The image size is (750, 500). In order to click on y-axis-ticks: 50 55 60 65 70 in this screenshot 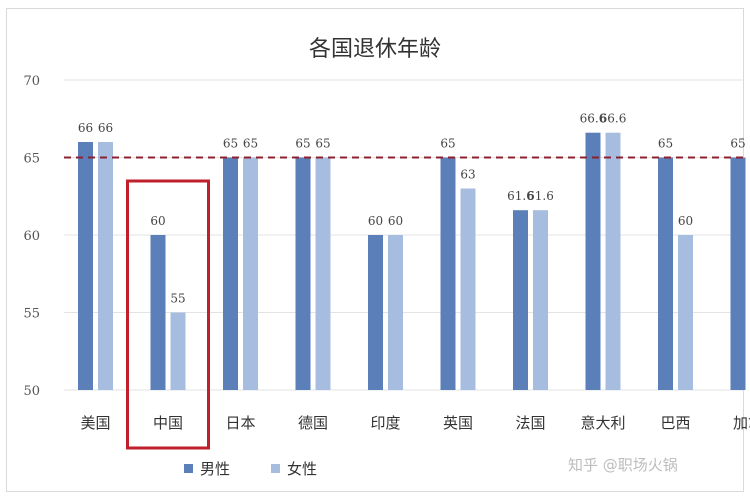, I will do `click(31, 236)`.